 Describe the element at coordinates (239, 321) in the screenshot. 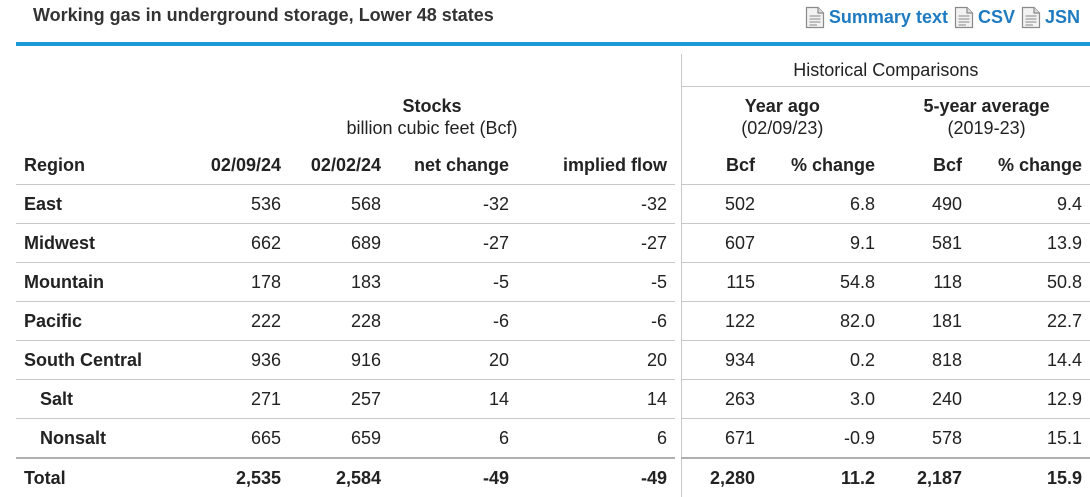

I see `table-cell: 222` at that location.